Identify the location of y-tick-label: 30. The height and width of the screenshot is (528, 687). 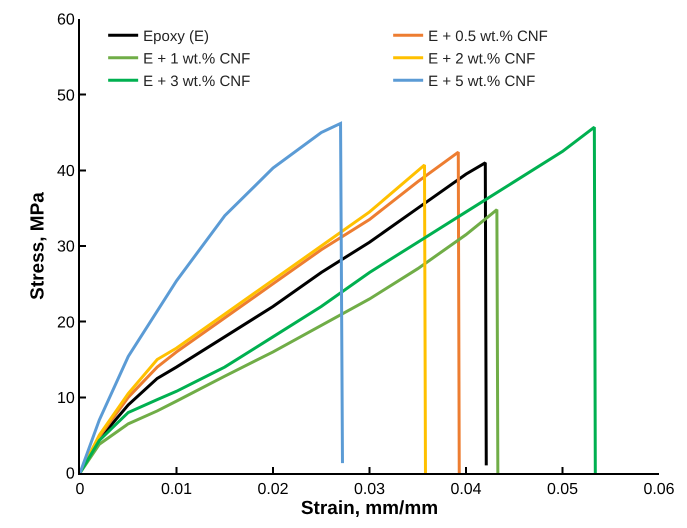
(66, 247).